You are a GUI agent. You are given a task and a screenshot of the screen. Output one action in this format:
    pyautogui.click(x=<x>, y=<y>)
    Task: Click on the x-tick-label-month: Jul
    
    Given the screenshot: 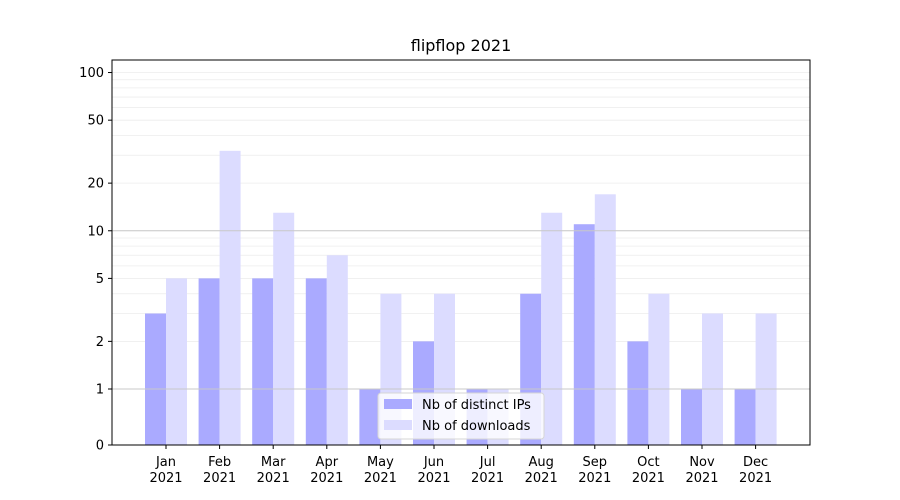 What is the action you would take?
    pyautogui.click(x=487, y=462)
    